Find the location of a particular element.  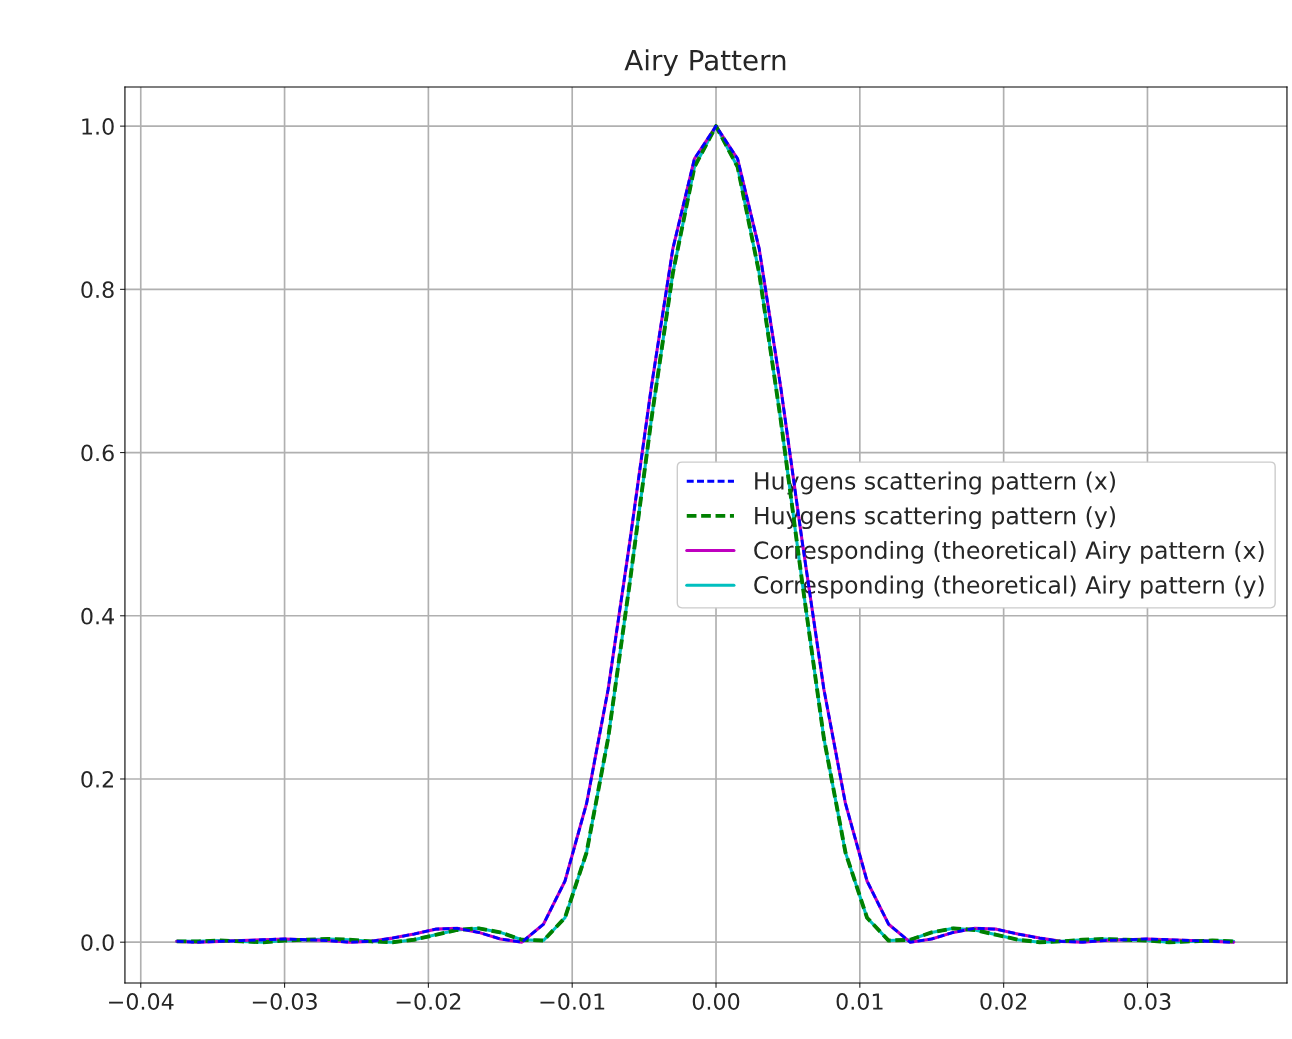

x-tick-label: −0.04 is located at coordinates (141, 1001).